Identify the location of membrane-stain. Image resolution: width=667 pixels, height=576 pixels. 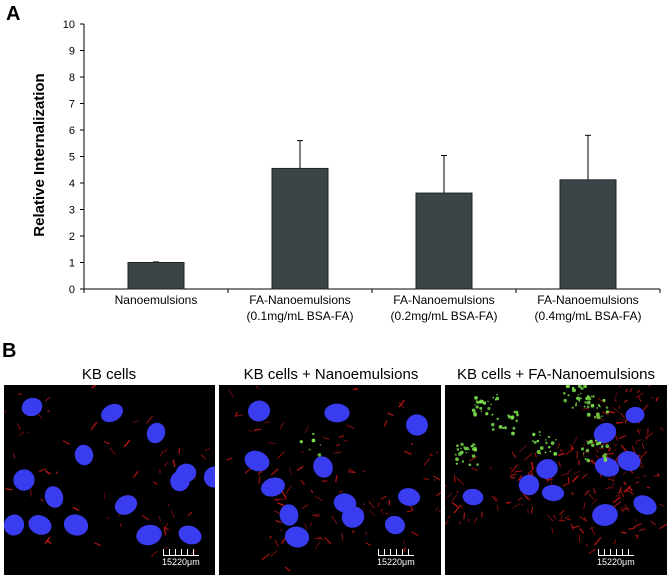
(333, 478).